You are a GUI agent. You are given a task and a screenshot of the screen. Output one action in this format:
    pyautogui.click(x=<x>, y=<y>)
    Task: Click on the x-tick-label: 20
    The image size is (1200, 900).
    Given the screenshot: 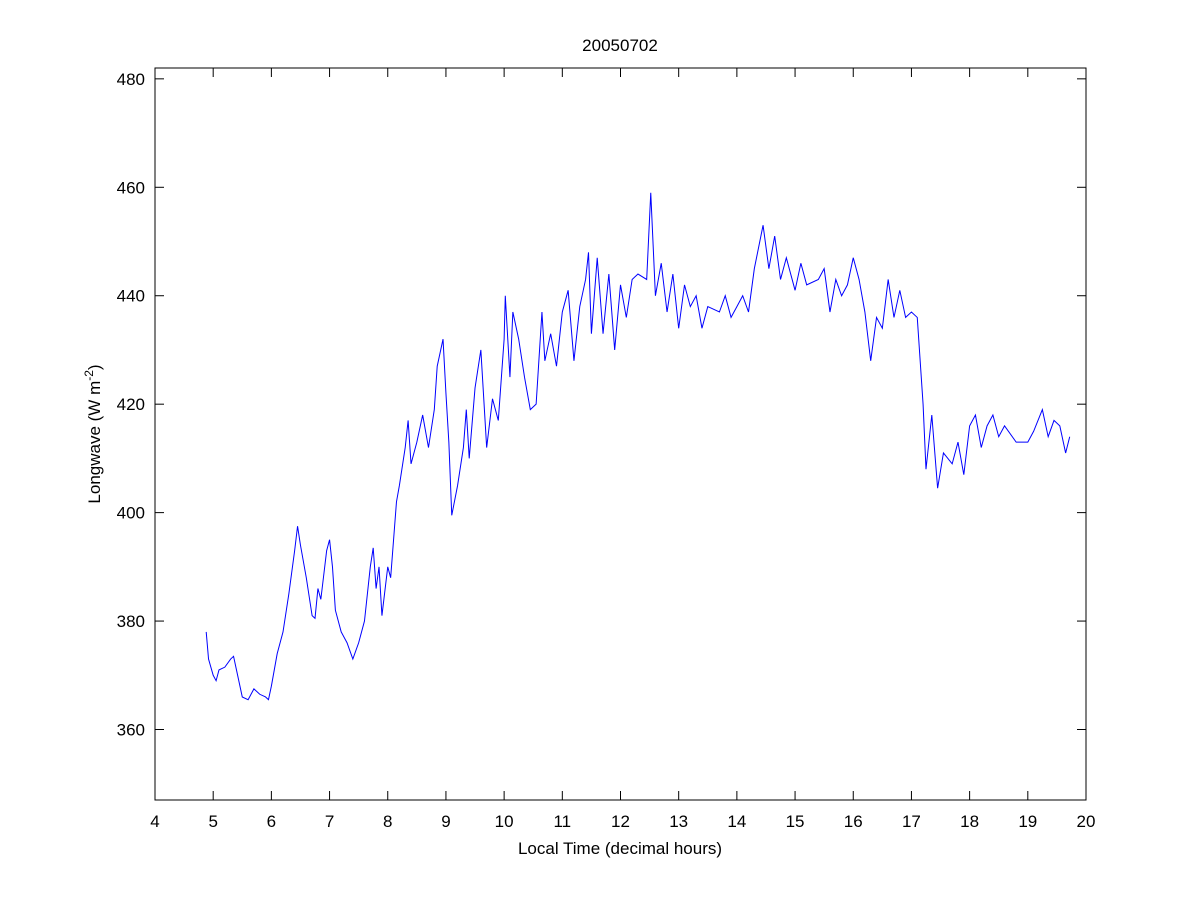 What is the action you would take?
    pyautogui.click(x=1086, y=821)
    